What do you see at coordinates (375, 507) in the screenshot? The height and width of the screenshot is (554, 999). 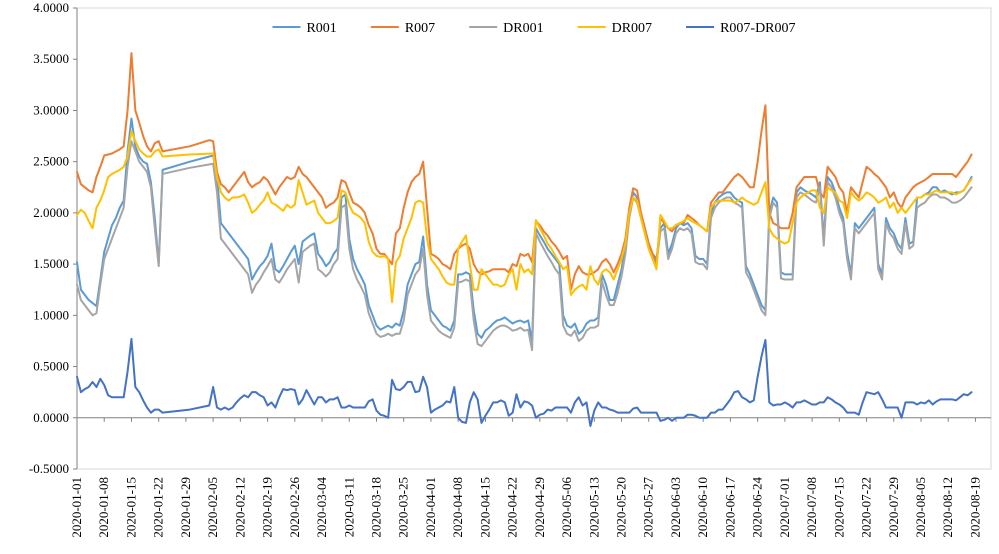 I see `x-tick-label: 2020-03-18` at bounding box center [375, 507].